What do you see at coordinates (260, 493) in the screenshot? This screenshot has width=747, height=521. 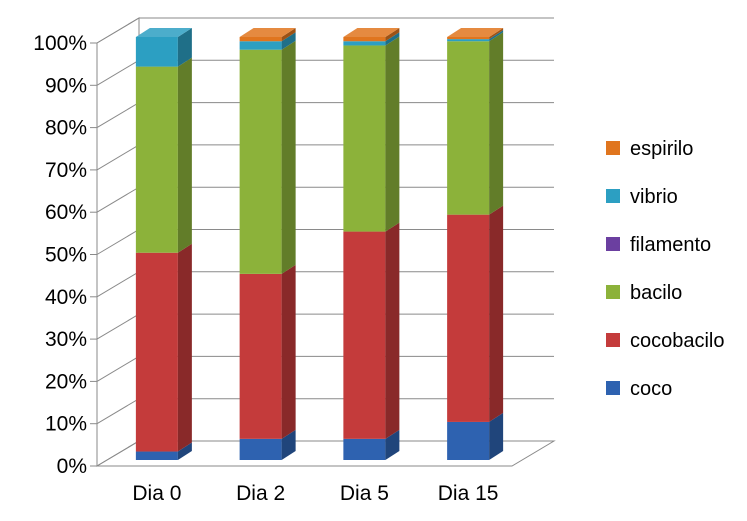 I see `x-category-label: Dia 2` at bounding box center [260, 493].